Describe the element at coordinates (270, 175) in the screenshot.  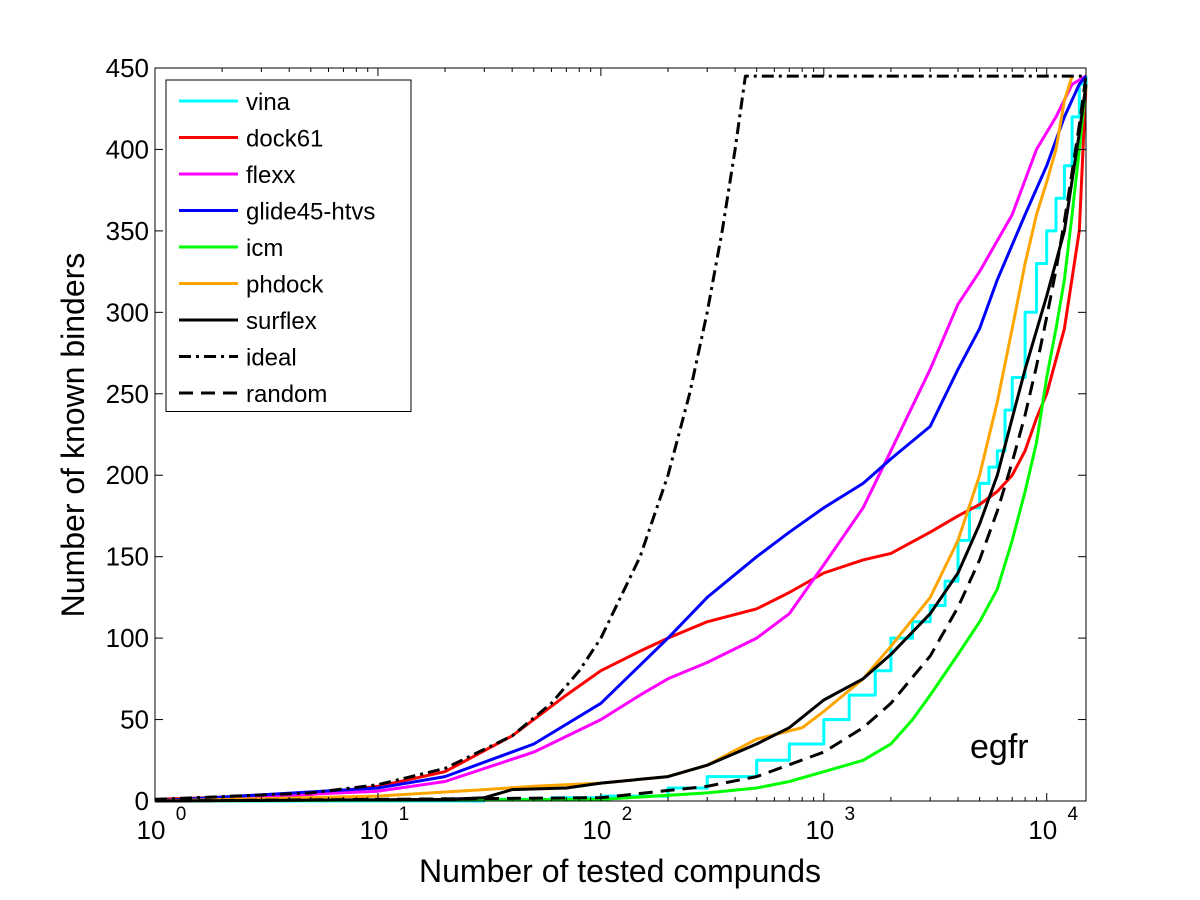
I see `legend-label-flexx: flexx` at that location.